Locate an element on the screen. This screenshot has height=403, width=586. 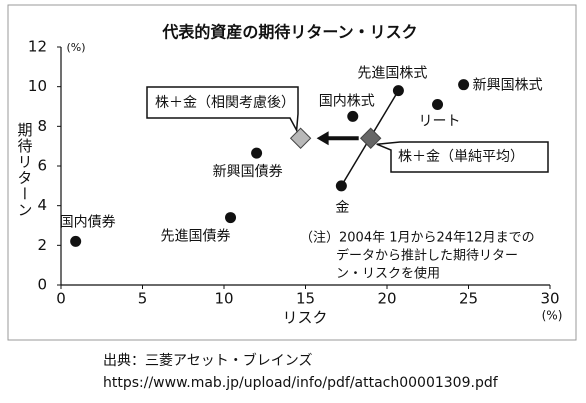
callout-label: 株＋金（単純平均） is located at coordinates (461, 157).